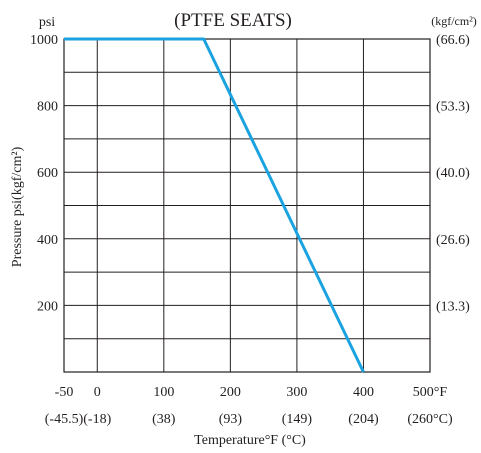 This screenshot has width=481, height=453. What do you see at coordinates (164, 419) in the screenshot?
I see `x-tick-label-celsius: (38)` at bounding box center [164, 419].